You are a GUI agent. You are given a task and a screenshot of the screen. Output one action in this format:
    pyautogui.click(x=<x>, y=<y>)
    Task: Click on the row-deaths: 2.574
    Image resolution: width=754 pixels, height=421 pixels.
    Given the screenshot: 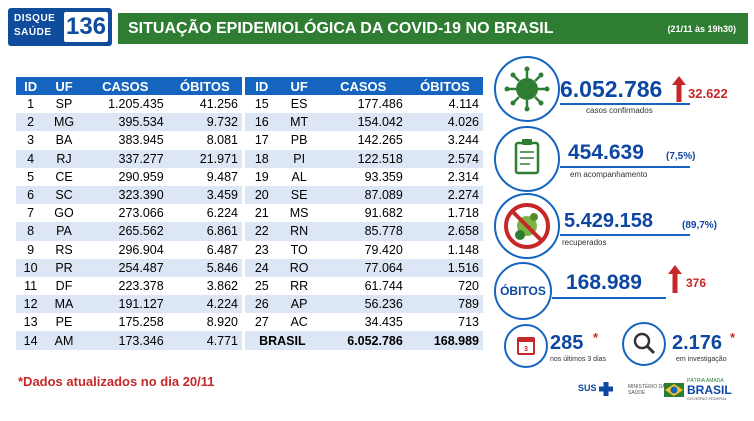 What is the action you would take?
    pyautogui.click(x=444, y=158)
    